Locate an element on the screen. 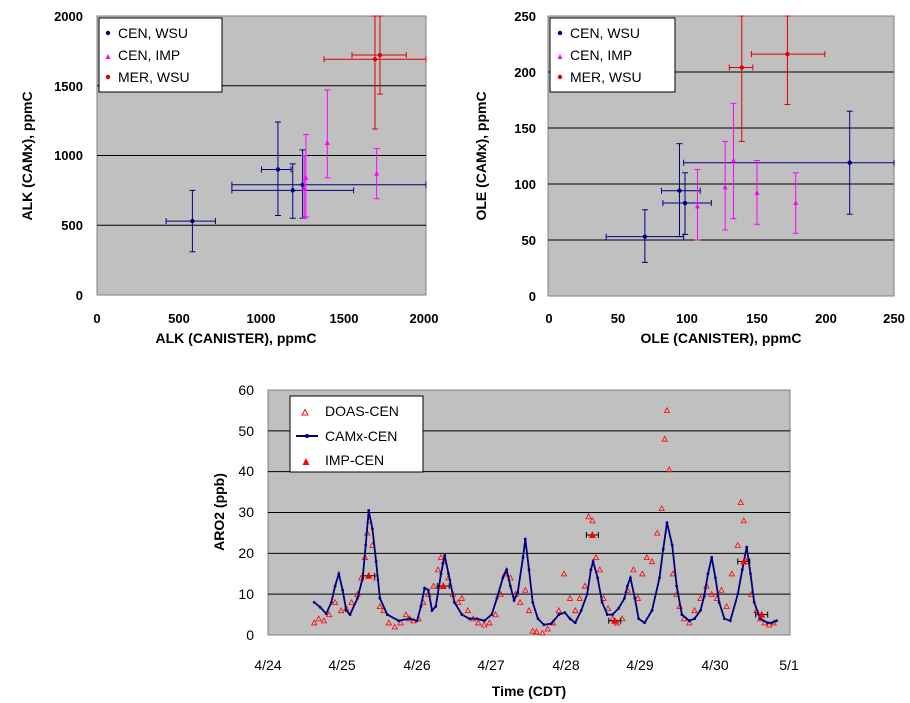  alk-x-ticks: 0 500 1000 1500 2000 is located at coordinates (265, 318).